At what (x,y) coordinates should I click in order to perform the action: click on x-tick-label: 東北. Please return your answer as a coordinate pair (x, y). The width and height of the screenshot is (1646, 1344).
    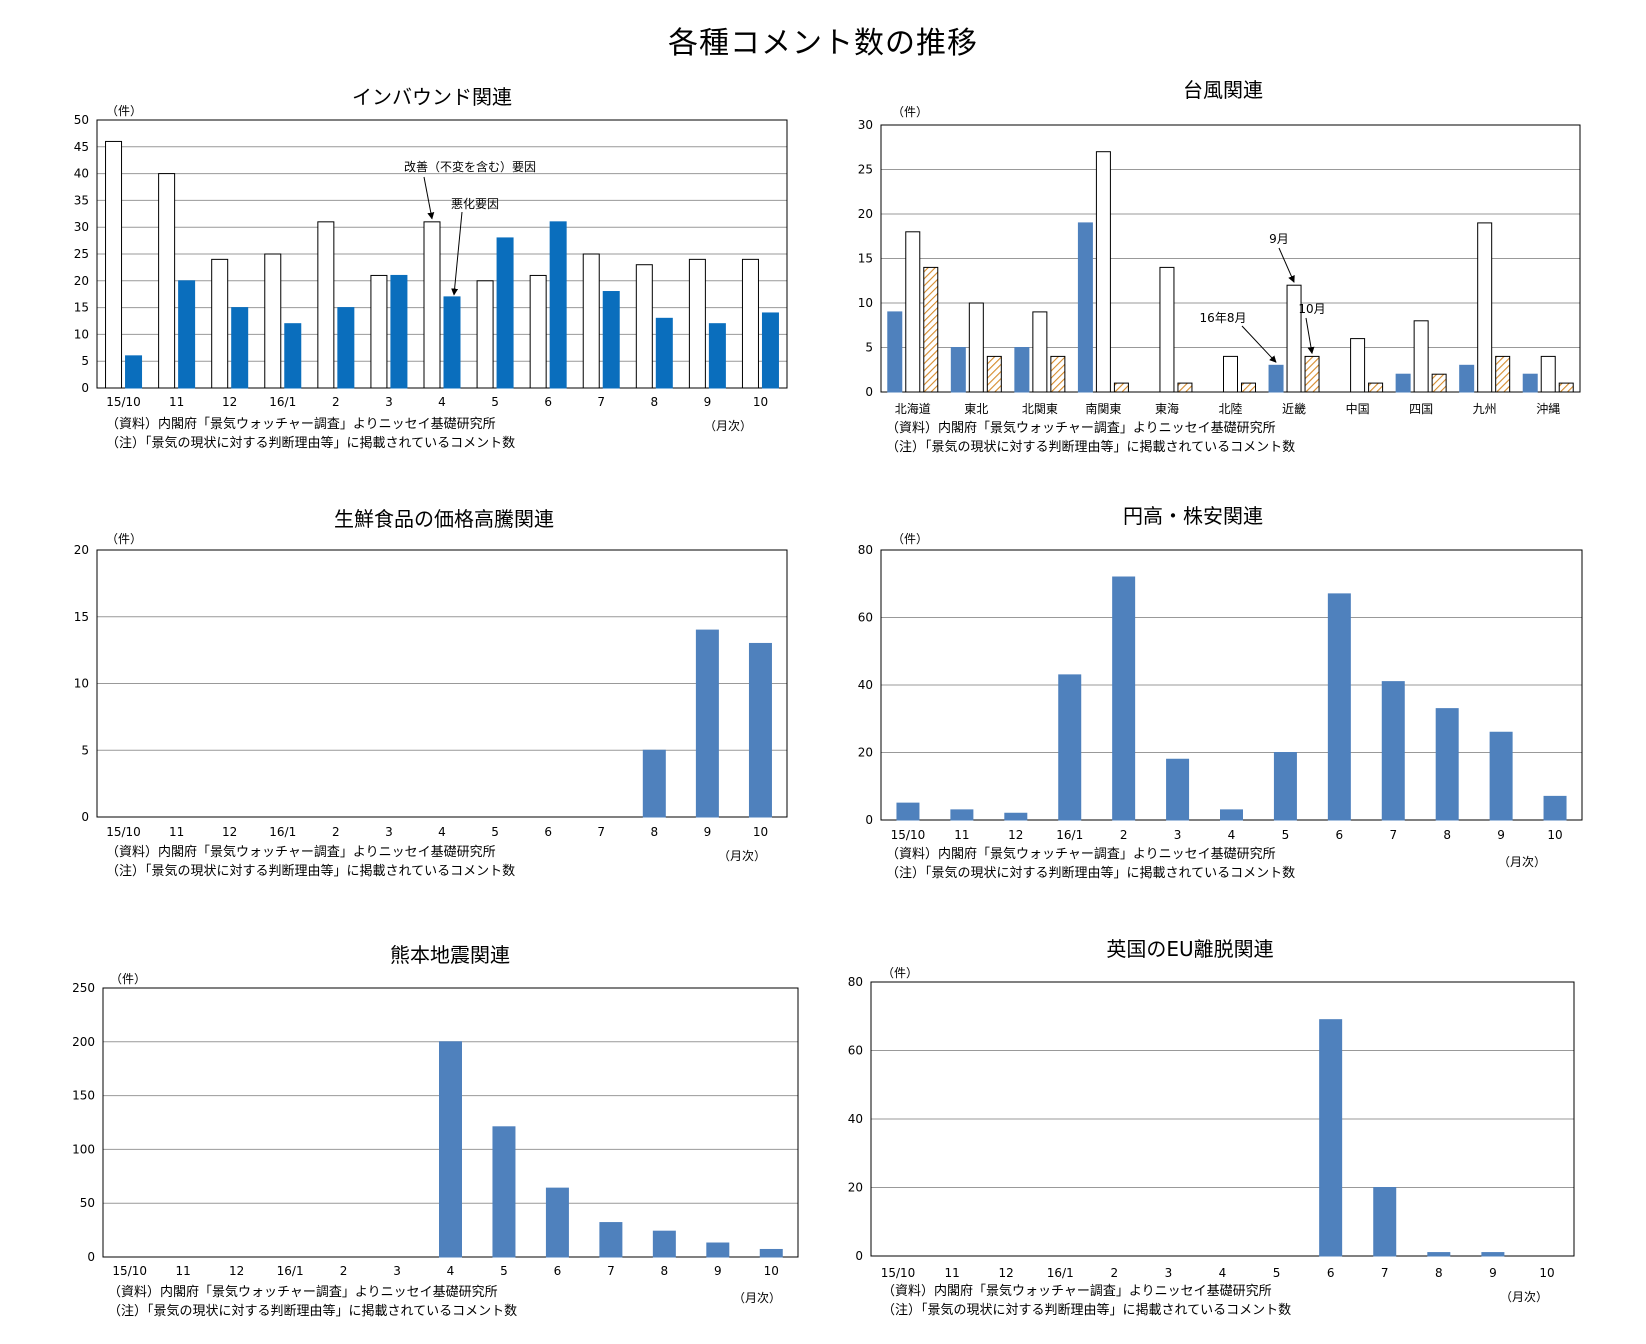
    Looking at the image, I should click on (976, 409).